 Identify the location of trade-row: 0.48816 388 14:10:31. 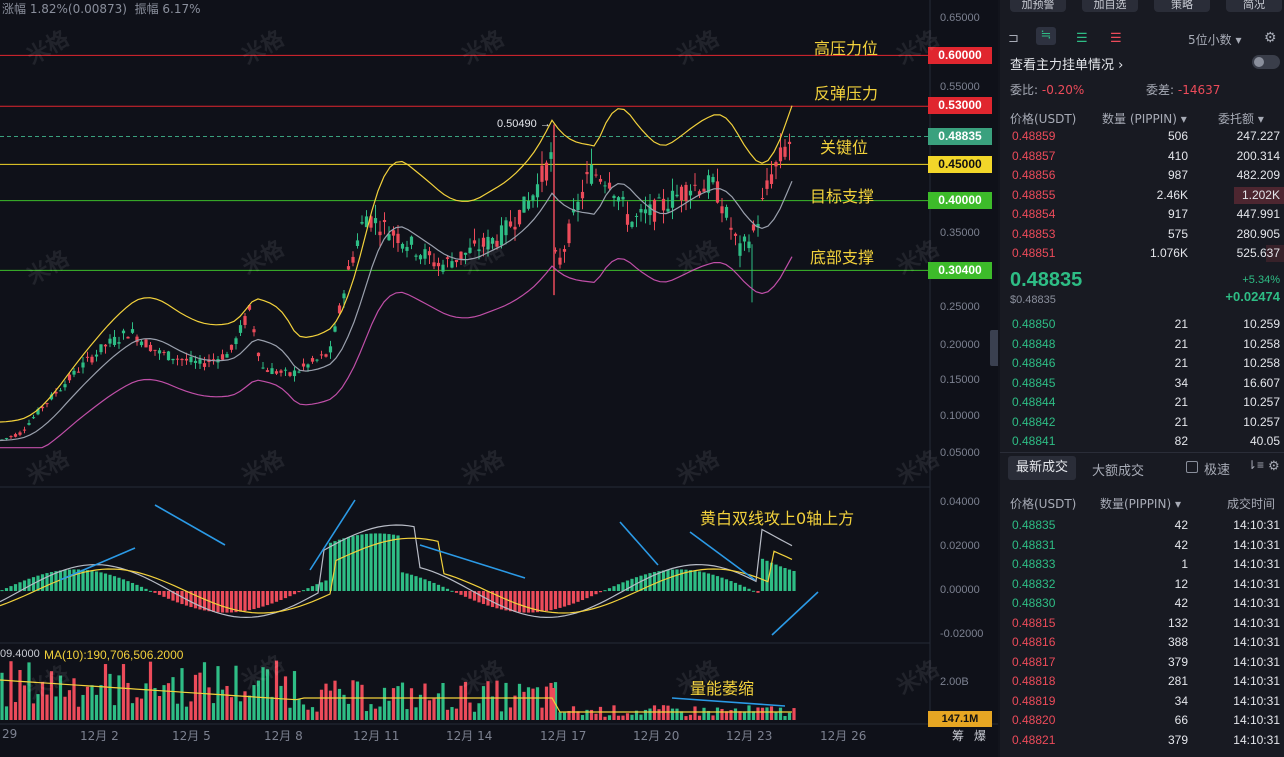
(1142, 642).